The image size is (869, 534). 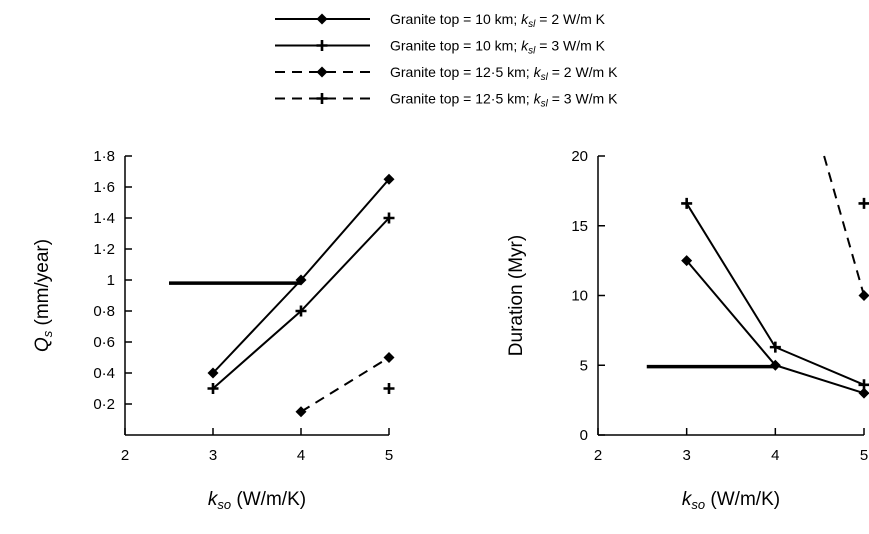 What do you see at coordinates (104, 187) in the screenshot?
I see `y-tick-label: 1·6` at bounding box center [104, 187].